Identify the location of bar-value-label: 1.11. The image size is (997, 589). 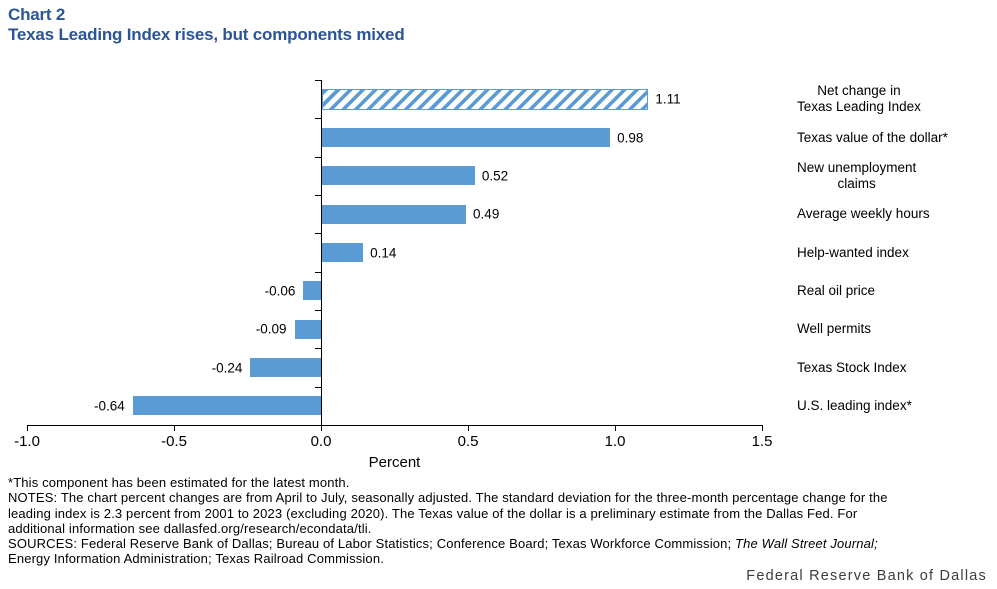
(668, 99).